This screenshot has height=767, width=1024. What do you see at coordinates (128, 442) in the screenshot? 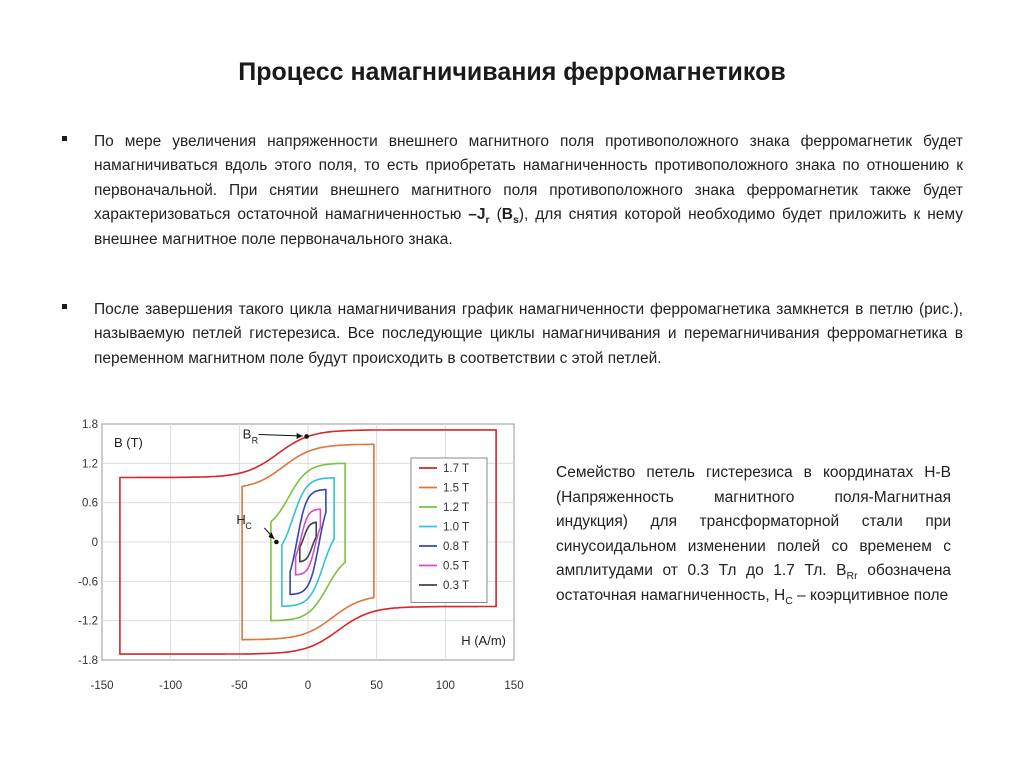
I see `y-axis-label: B (T)` at bounding box center [128, 442].